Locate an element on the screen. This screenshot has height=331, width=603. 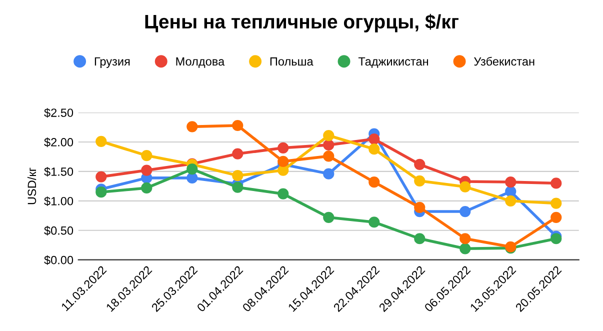
y-tick-label: $2.50 is located at coordinates (59, 113).